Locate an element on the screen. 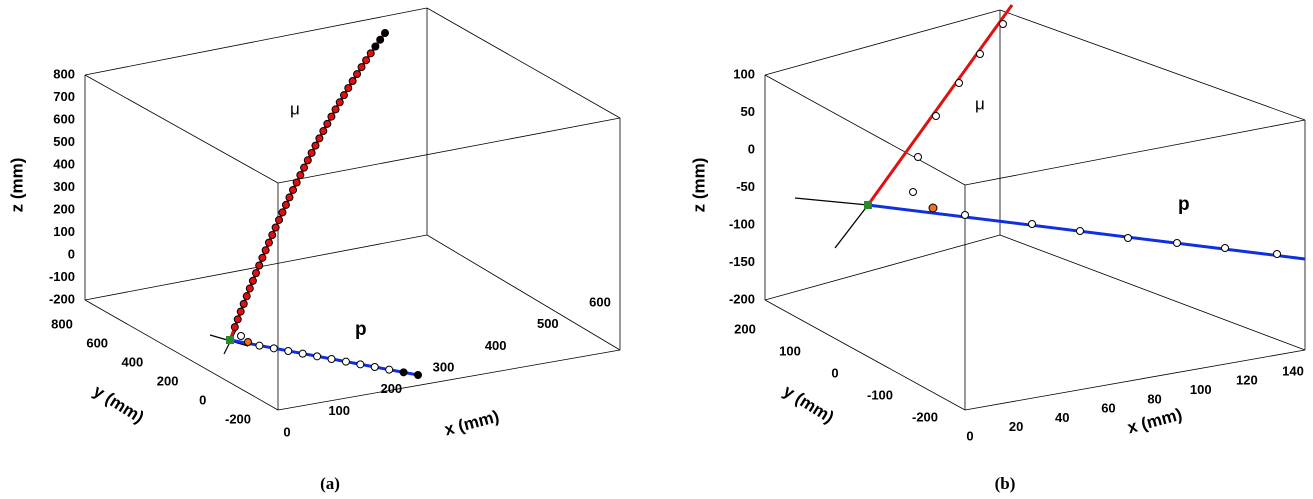 The width and height of the screenshot is (1313, 499). z-tick-label: 700 is located at coordinates (64, 96).